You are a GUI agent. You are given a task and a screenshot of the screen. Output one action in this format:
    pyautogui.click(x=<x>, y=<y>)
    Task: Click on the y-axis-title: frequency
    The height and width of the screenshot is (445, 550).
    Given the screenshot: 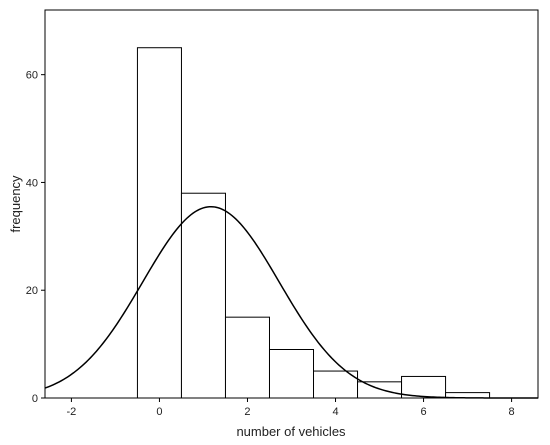 What is the action you would take?
    pyautogui.click(x=15, y=204)
    